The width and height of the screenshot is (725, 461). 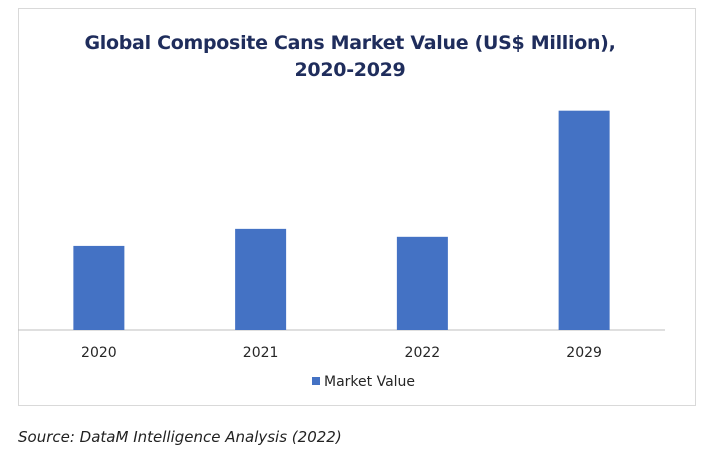 What do you see at coordinates (584, 220) in the screenshot?
I see `bar-2029` at bounding box center [584, 220].